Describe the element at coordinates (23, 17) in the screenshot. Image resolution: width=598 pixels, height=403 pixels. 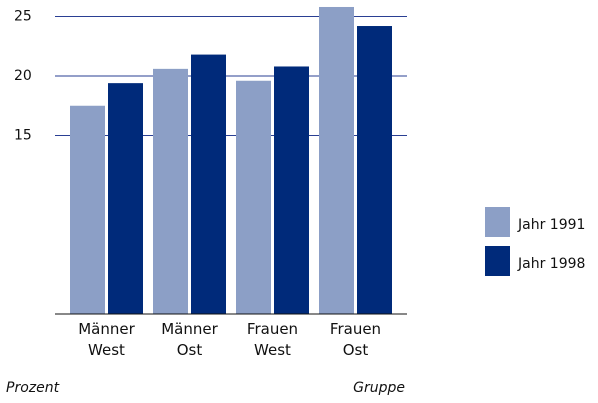
I see `y-tick-label: 25` at that location.